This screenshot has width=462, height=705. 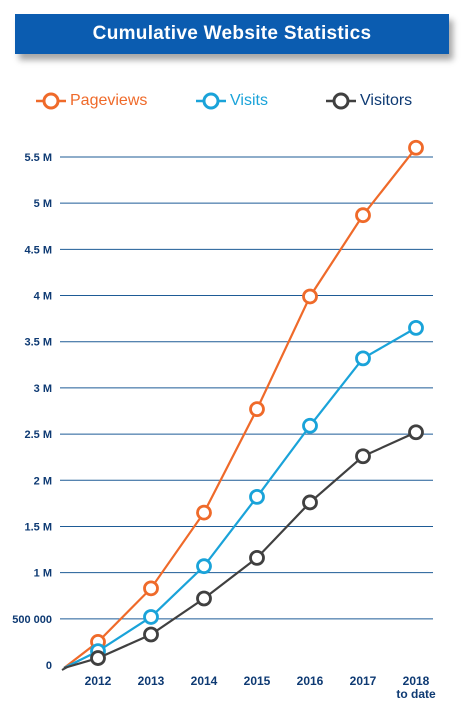 What do you see at coordinates (249, 100) in the screenshot?
I see `legend-label-visits: Visits` at bounding box center [249, 100].